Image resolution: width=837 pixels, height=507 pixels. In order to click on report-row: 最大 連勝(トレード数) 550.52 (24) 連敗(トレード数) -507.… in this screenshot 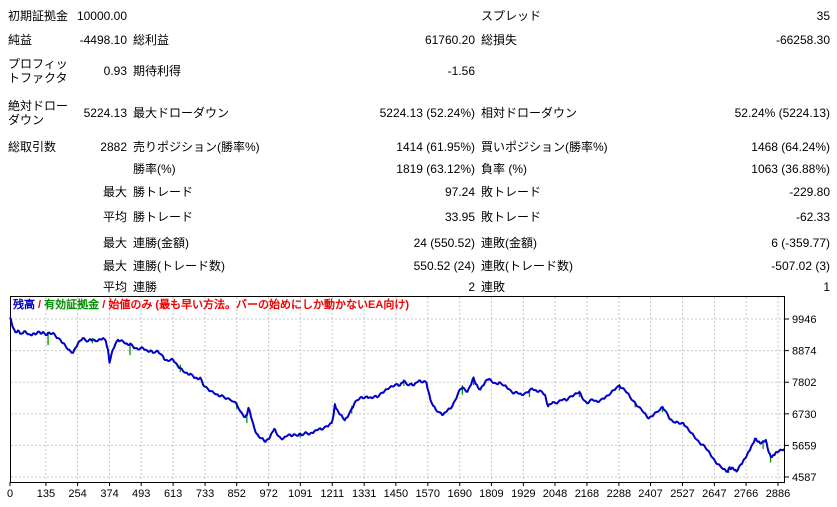, I will do `click(419, 265)`.